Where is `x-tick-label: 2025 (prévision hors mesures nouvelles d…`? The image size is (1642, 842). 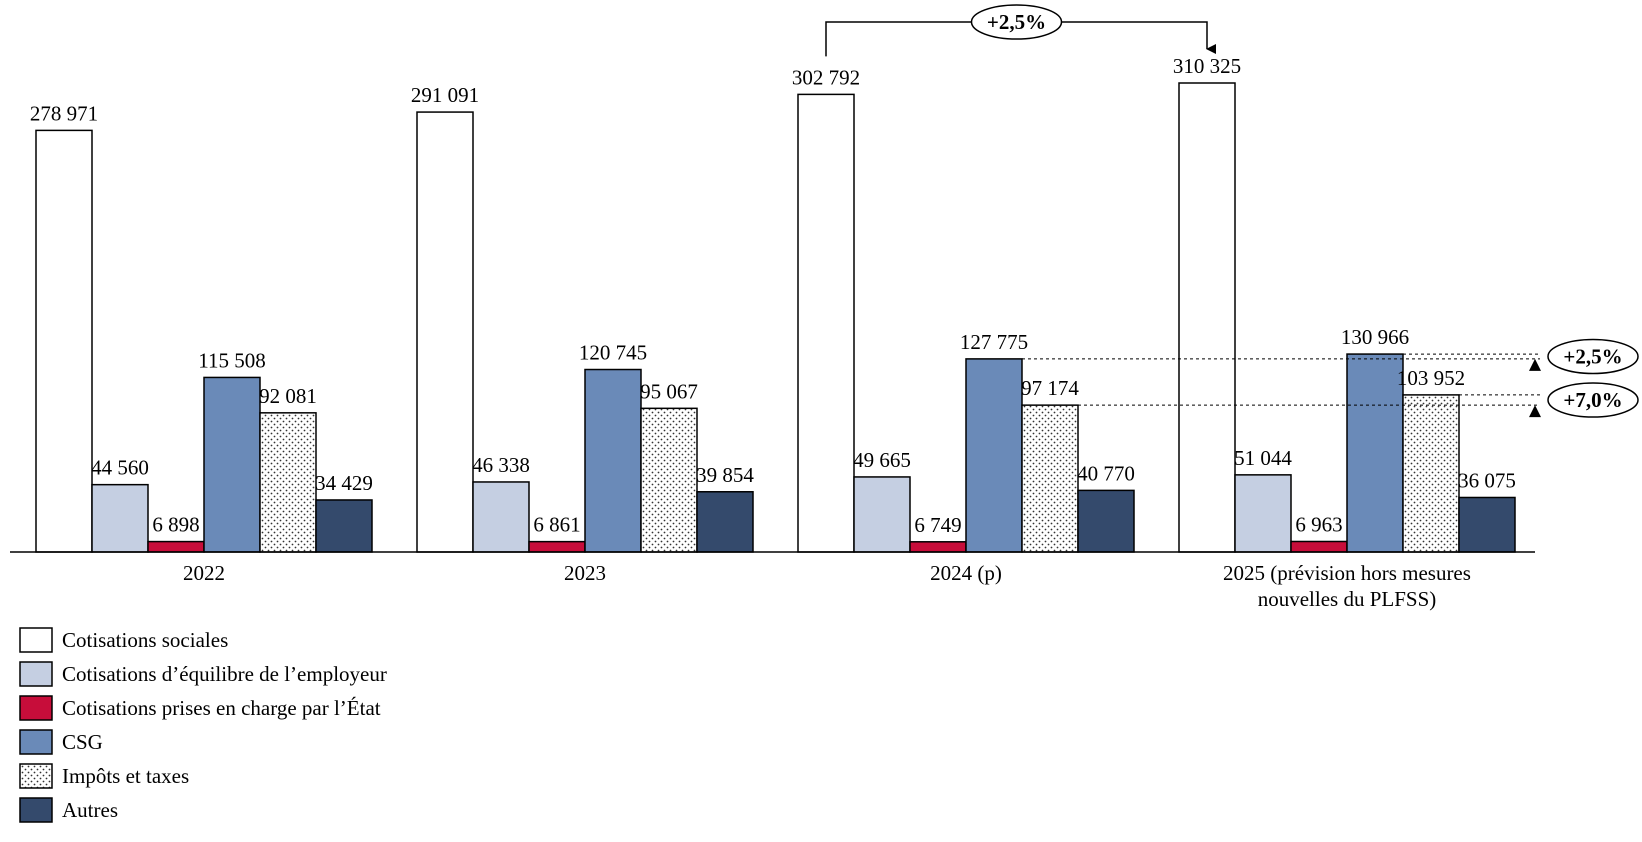 x-tick-label: 2025 (prévision hors mesures nouvelles d… is located at coordinates (1347, 586).